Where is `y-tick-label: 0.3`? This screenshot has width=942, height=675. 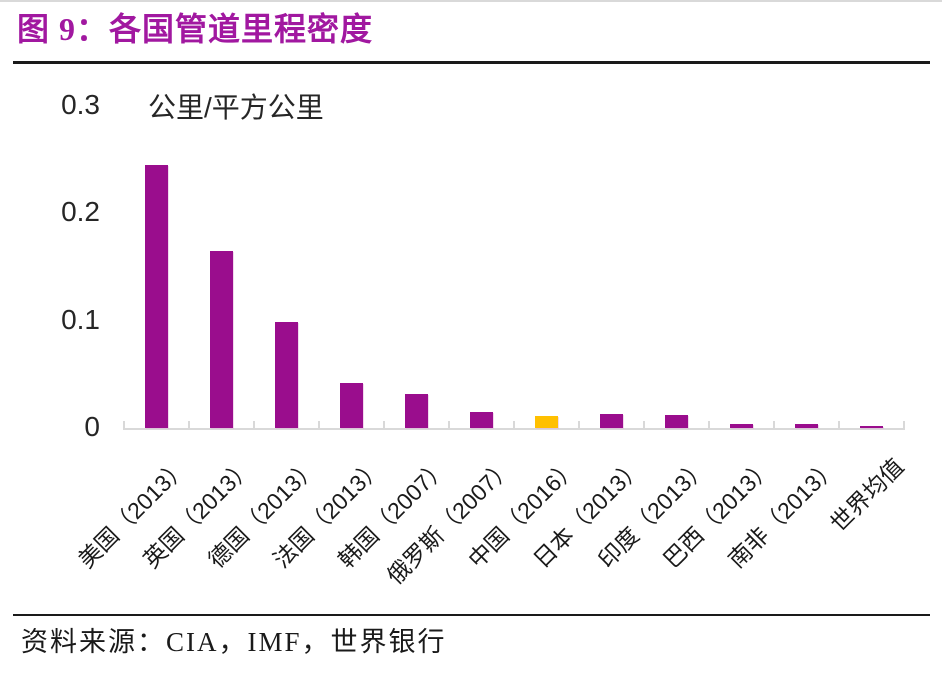
y-tick-label: 0.3 is located at coordinates (80, 104).